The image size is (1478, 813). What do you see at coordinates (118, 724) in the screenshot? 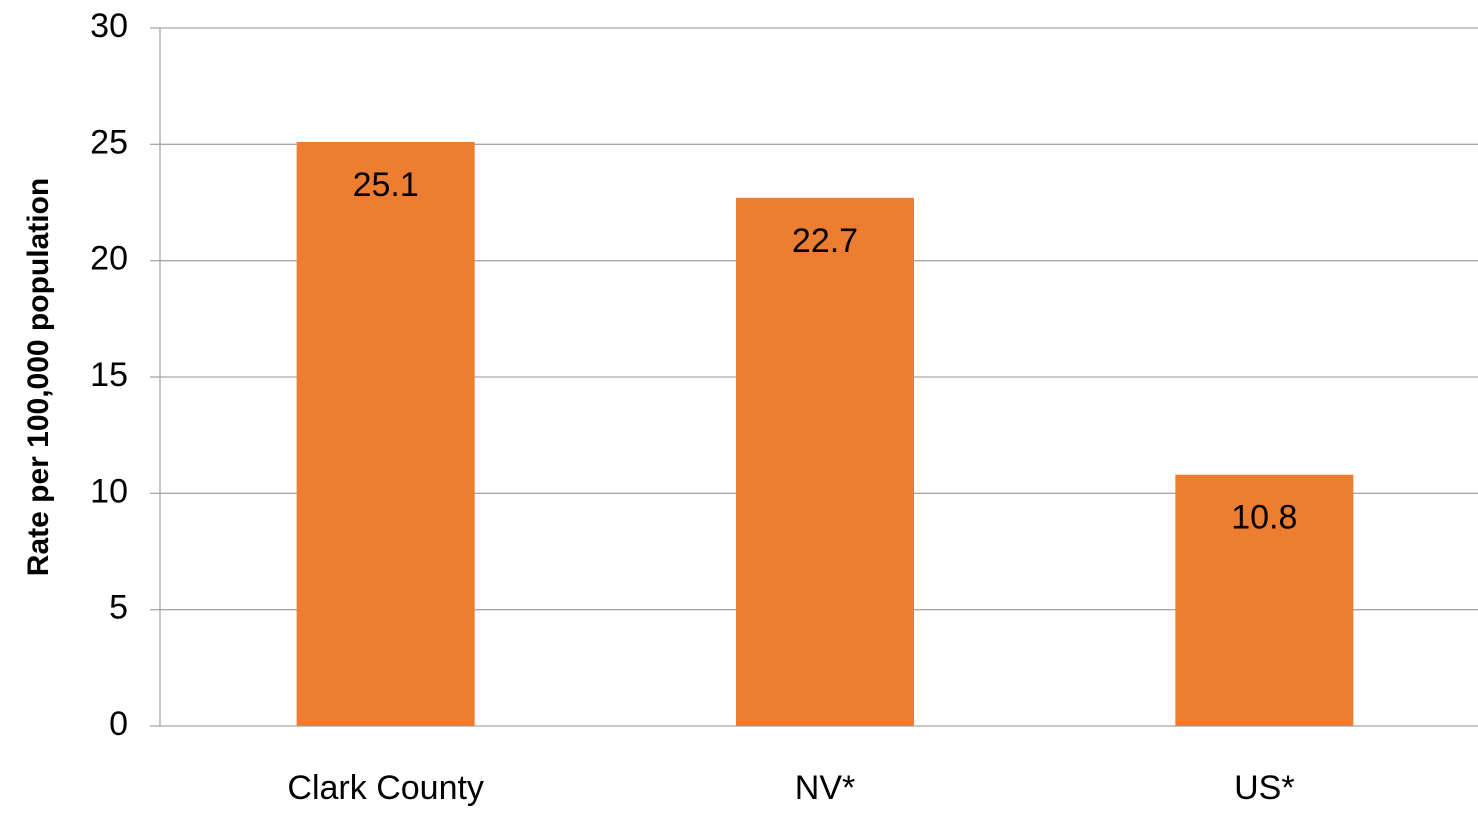
I see `y-tick-label: 0` at bounding box center [118, 724].